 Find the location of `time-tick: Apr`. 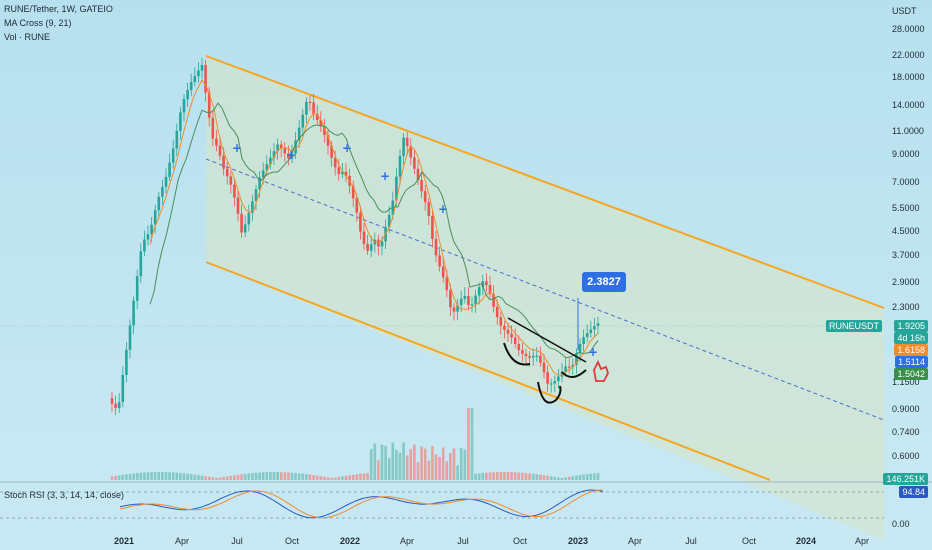

time-tick: Apr is located at coordinates (635, 541).